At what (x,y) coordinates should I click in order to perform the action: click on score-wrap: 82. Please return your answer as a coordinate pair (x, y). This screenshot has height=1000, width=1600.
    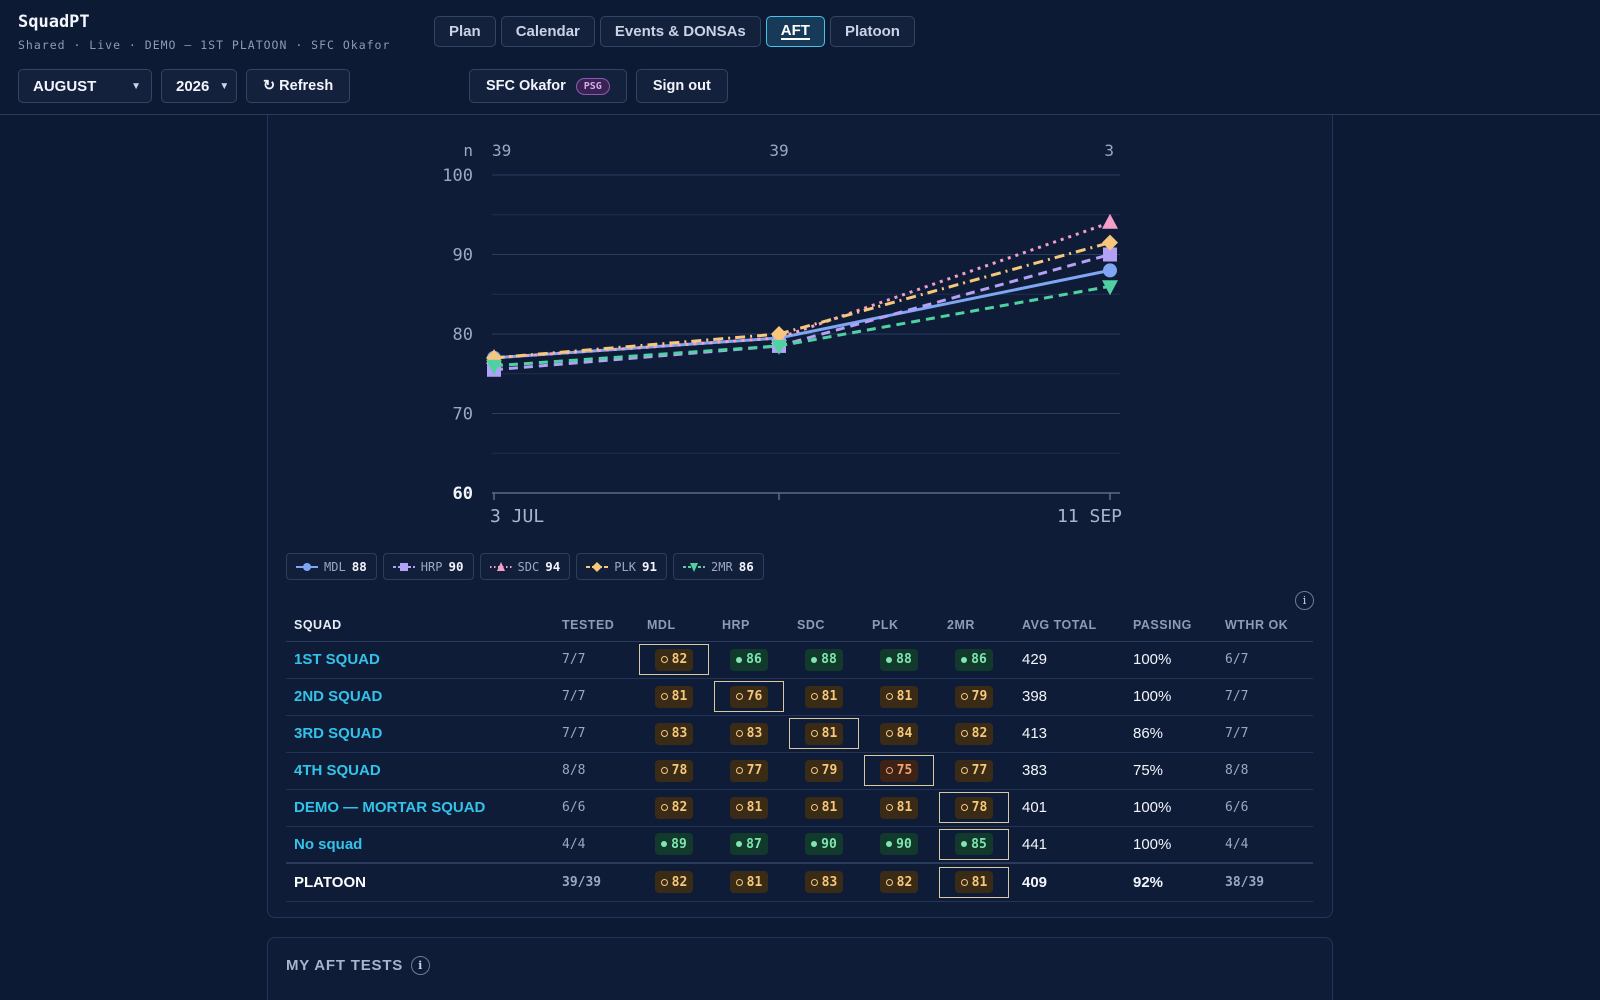
    Looking at the image, I should click on (674, 807).